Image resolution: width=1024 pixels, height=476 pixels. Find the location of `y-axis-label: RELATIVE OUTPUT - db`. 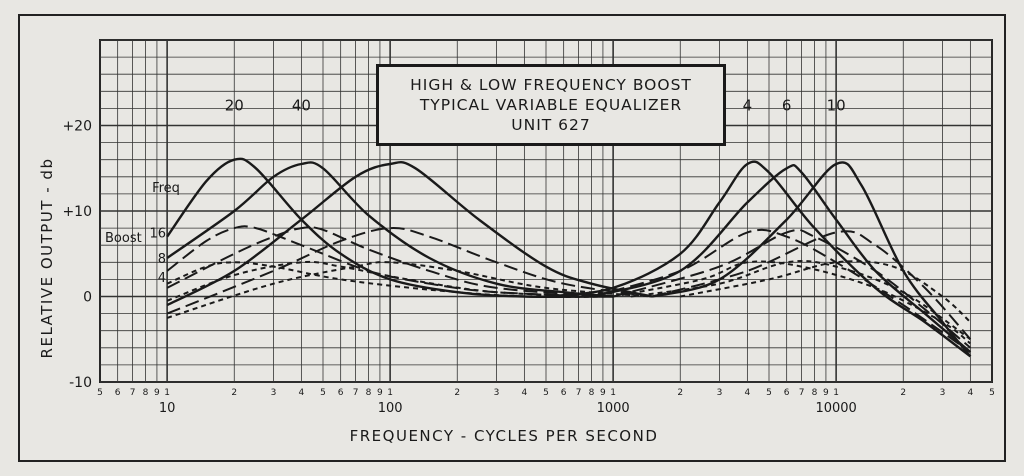

y-axis-label: RELATIVE OUTPUT - db is located at coordinates (47, 258).